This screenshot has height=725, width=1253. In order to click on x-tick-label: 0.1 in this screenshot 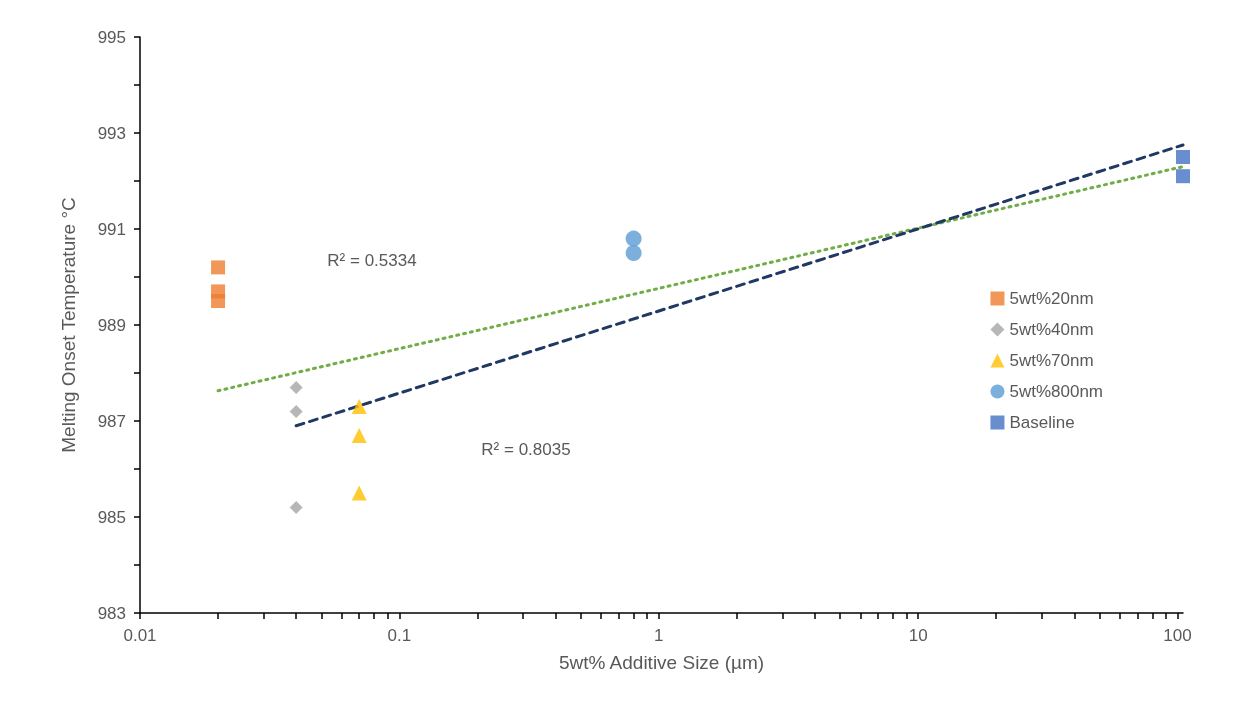, I will do `click(399, 635)`.